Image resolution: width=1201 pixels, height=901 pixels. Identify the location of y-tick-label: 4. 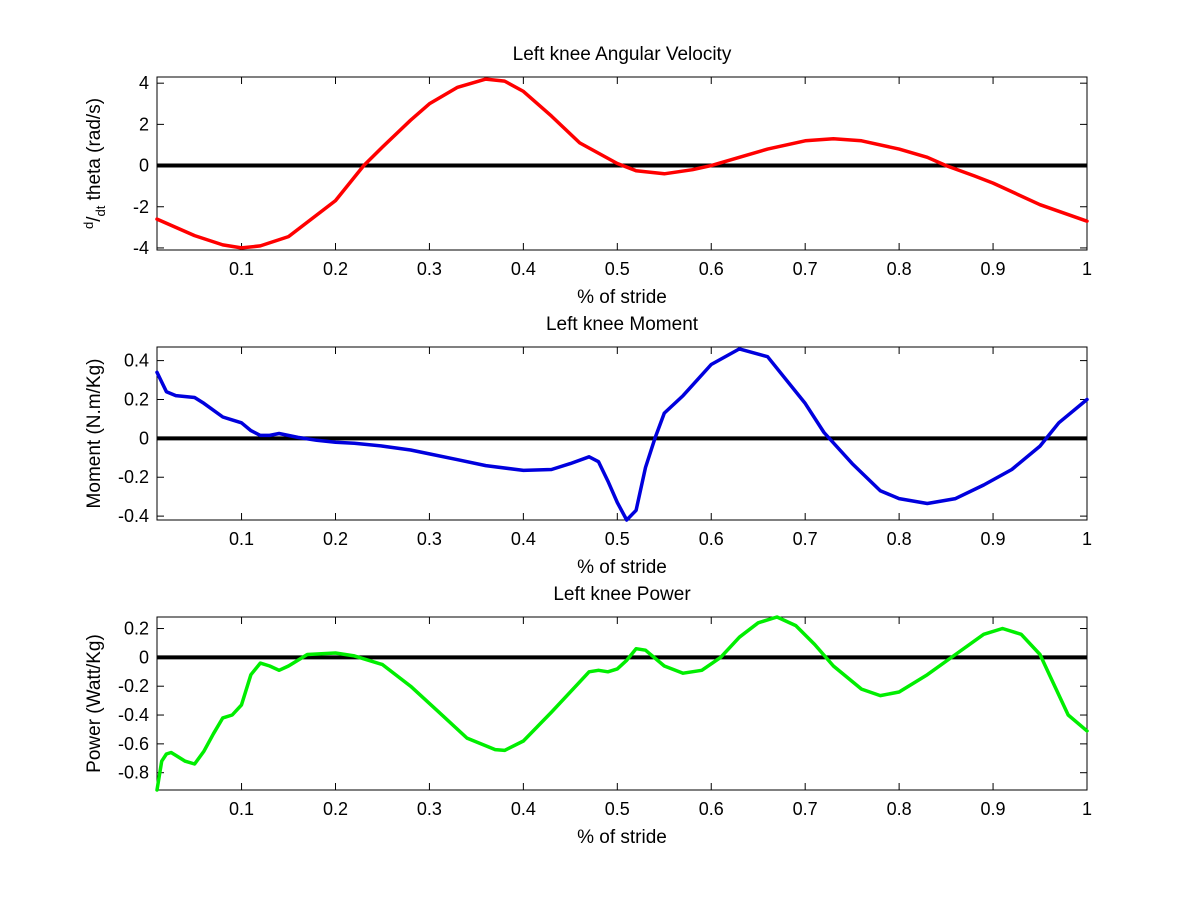
(144, 83).